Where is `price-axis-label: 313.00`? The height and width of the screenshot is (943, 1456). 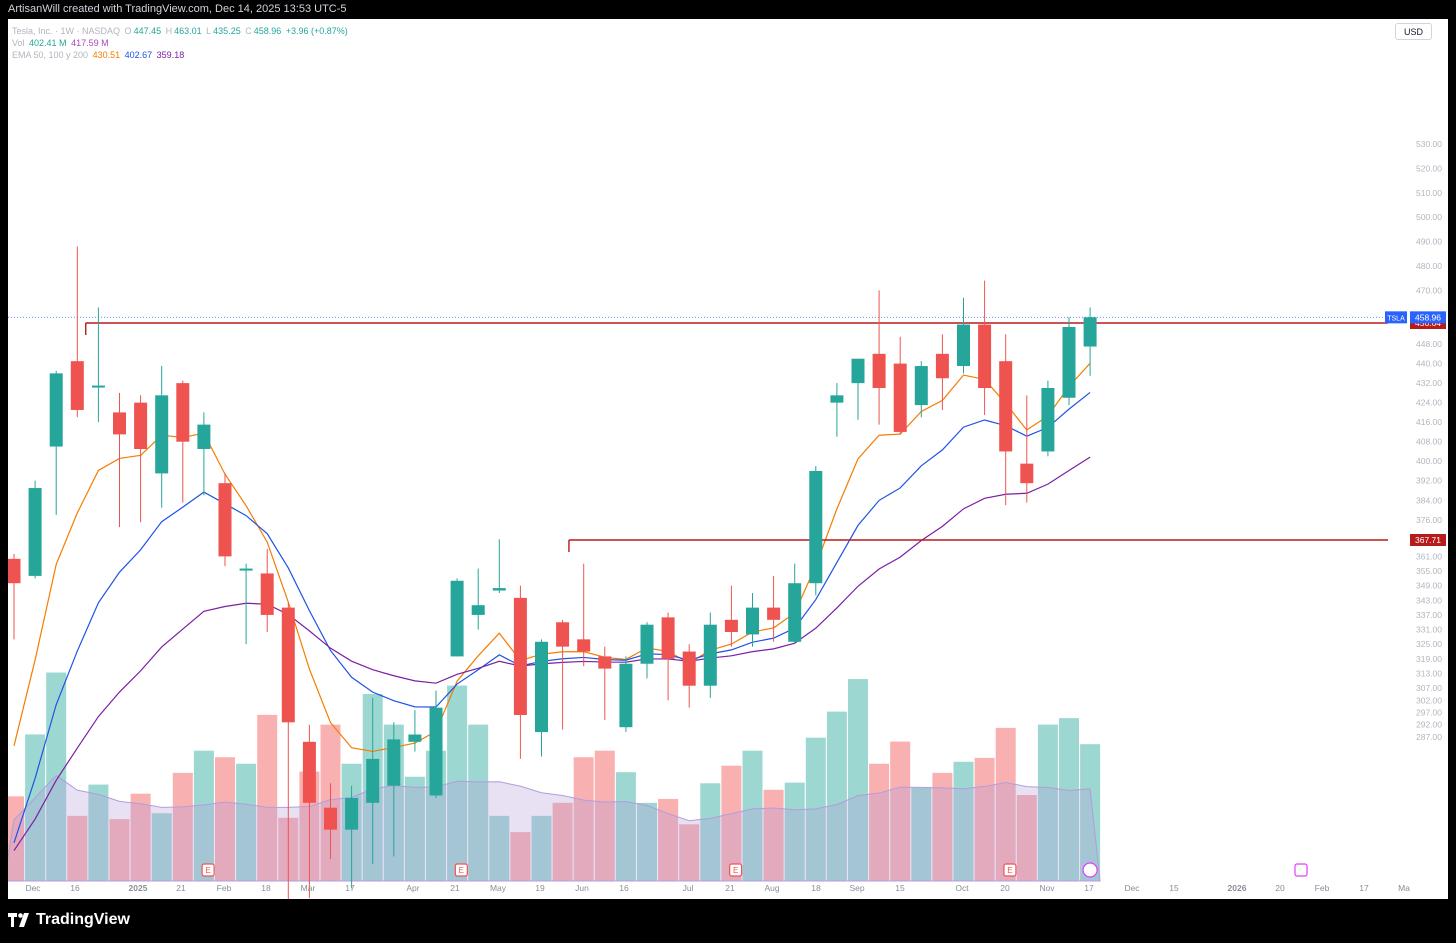 price-axis-label: 313.00 is located at coordinates (1429, 673).